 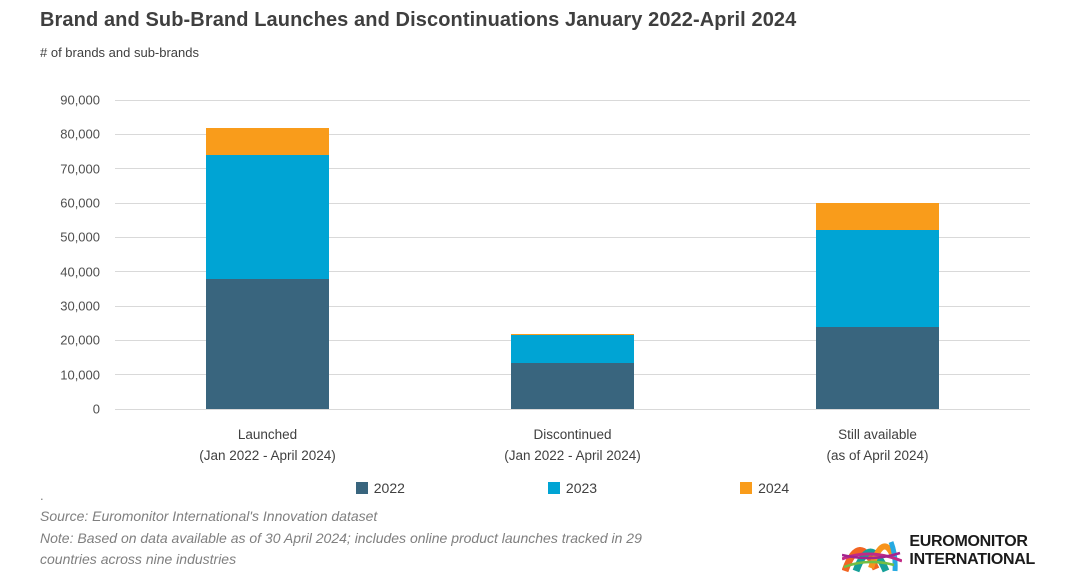 I want to click on bar-discontinued, so click(x=572, y=371).